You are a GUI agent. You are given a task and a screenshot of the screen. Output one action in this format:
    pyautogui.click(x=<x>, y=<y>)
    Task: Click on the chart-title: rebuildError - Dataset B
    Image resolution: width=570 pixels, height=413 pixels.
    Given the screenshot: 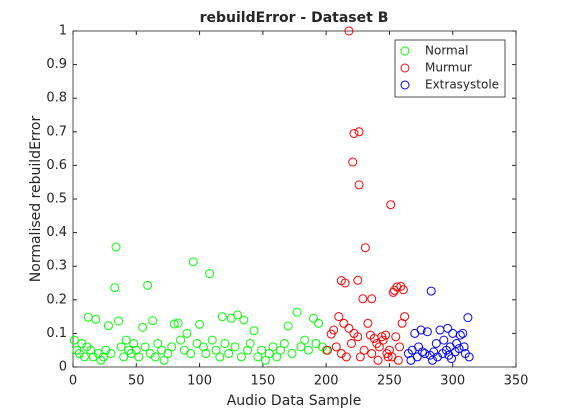 What is the action you would take?
    pyautogui.click(x=294, y=18)
    